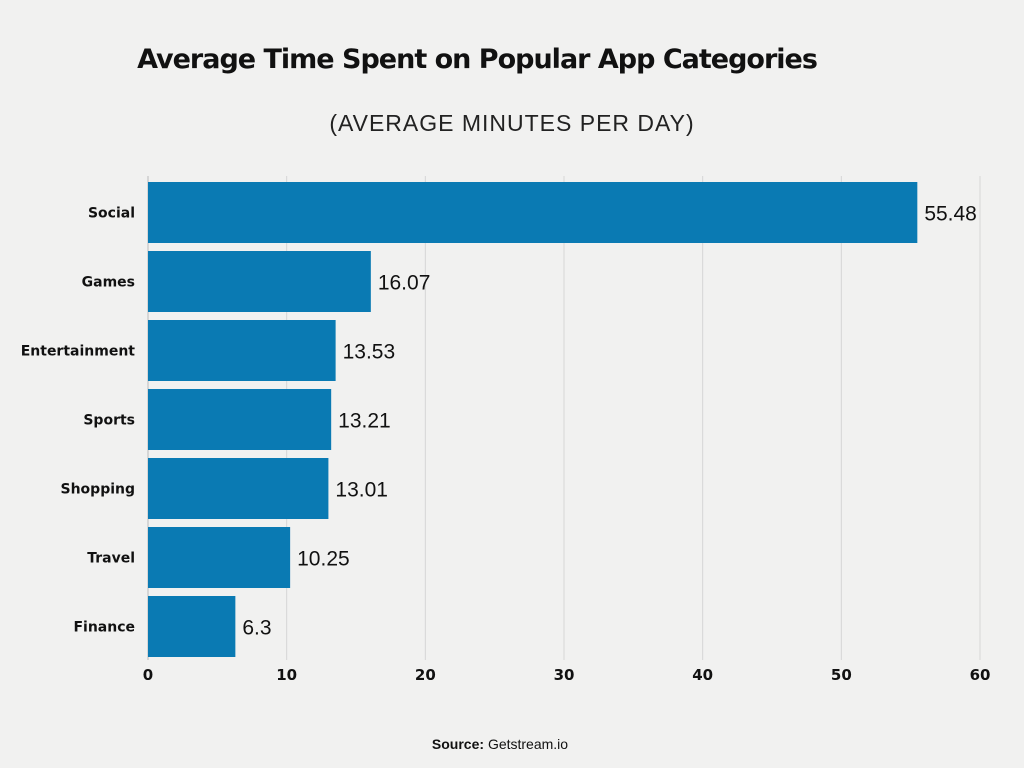  What do you see at coordinates (111, 559) in the screenshot?
I see `category-label: Travel` at bounding box center [111, 559].